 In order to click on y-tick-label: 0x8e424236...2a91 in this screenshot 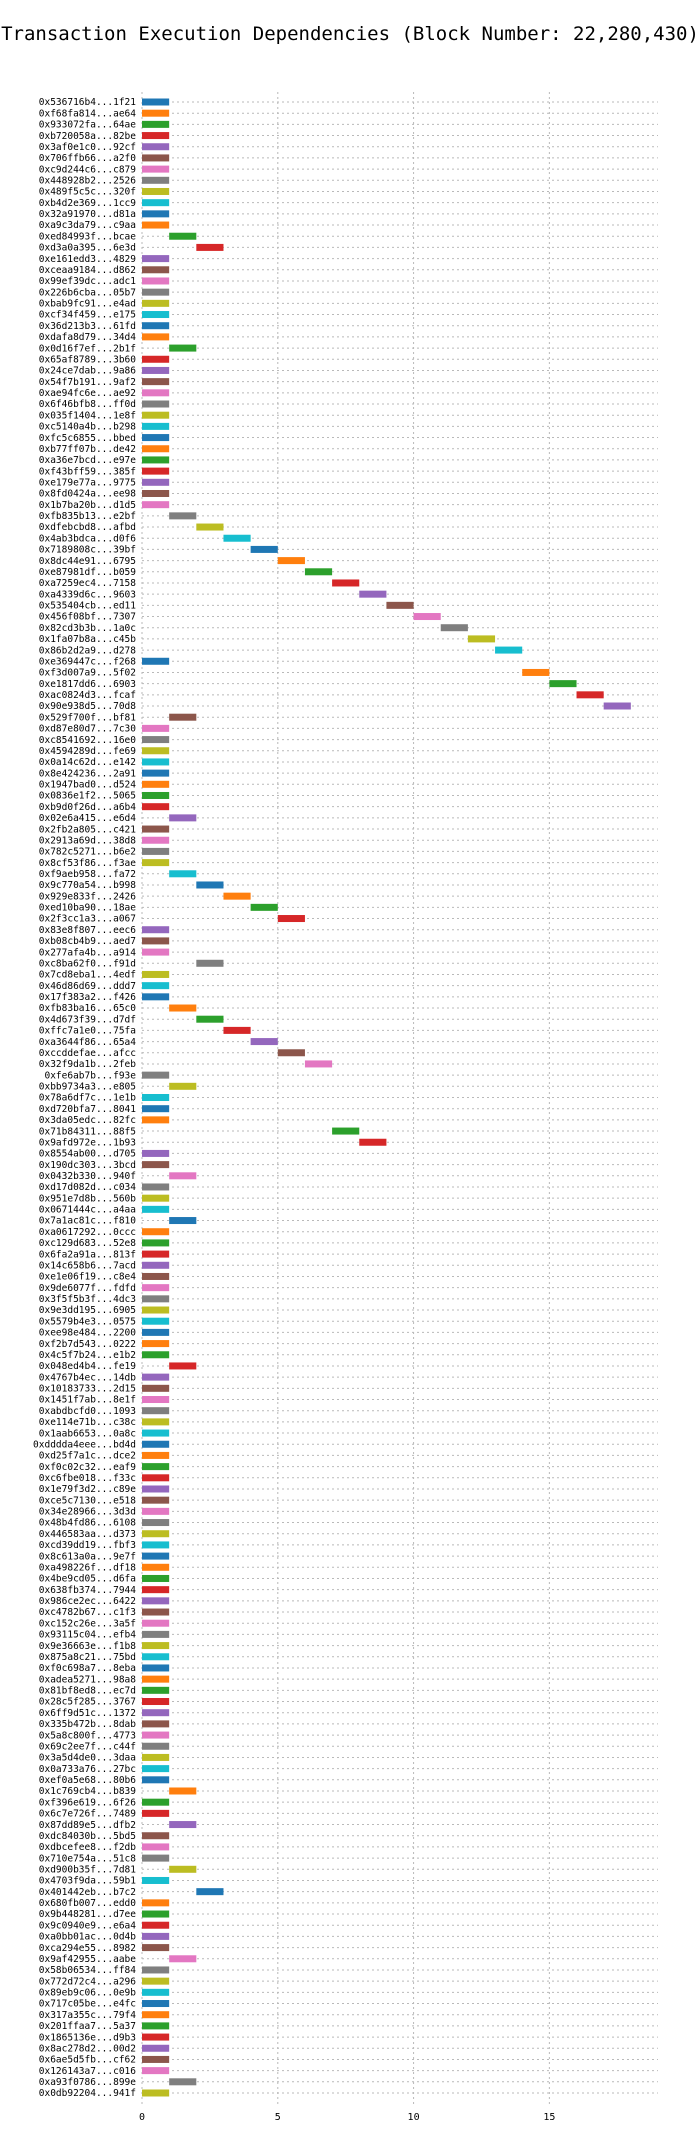, I will do `click(88, 773)`.